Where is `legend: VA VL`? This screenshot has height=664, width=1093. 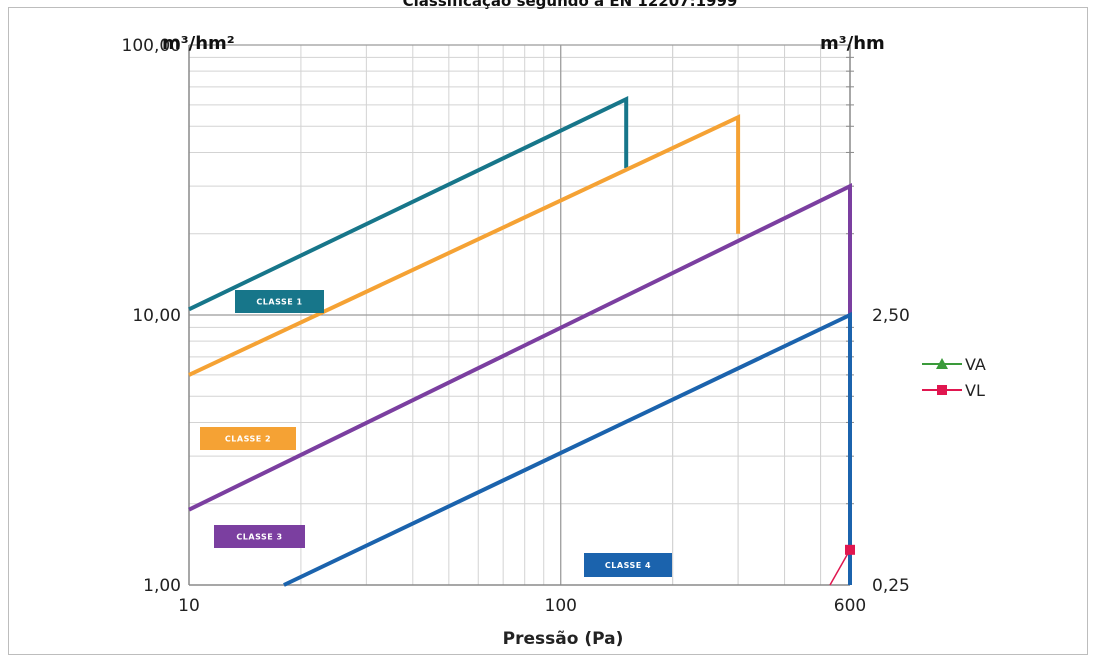 legend: VA VL is located at coordinates (954, 377).